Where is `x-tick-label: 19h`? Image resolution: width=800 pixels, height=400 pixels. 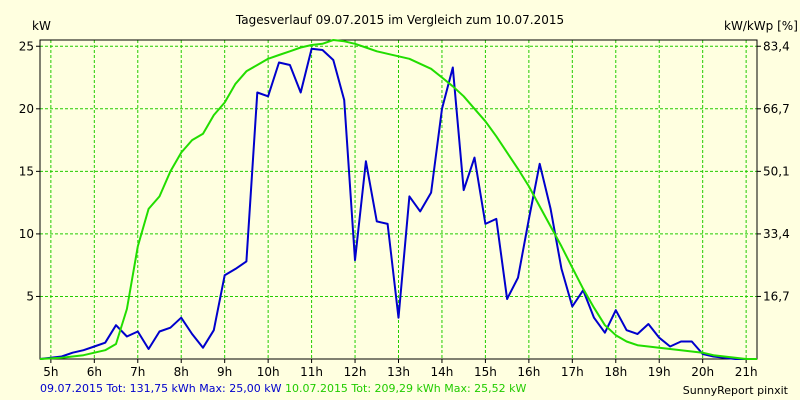
x-tick-label: 19h is located at coordinates (659, 372).